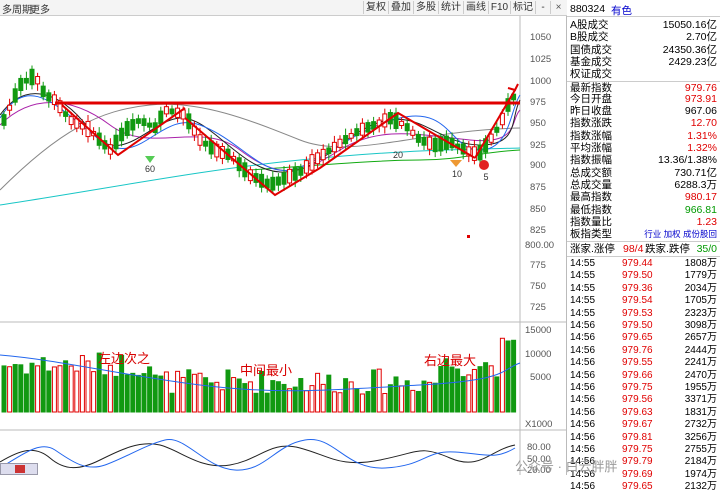 This screenshot has width=720, height=494. Describe the element at coordinates (591, 111) in the screenshot. I see `quote-label: 昨日收盘` at that location.